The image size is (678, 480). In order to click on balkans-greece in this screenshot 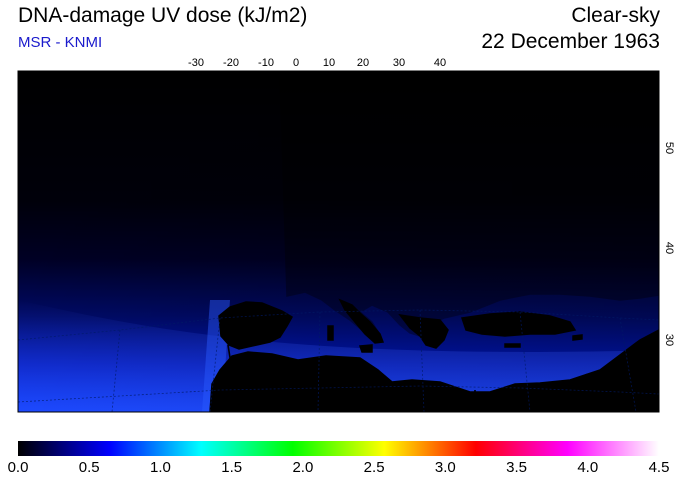, I will do `click(423, 331)`.